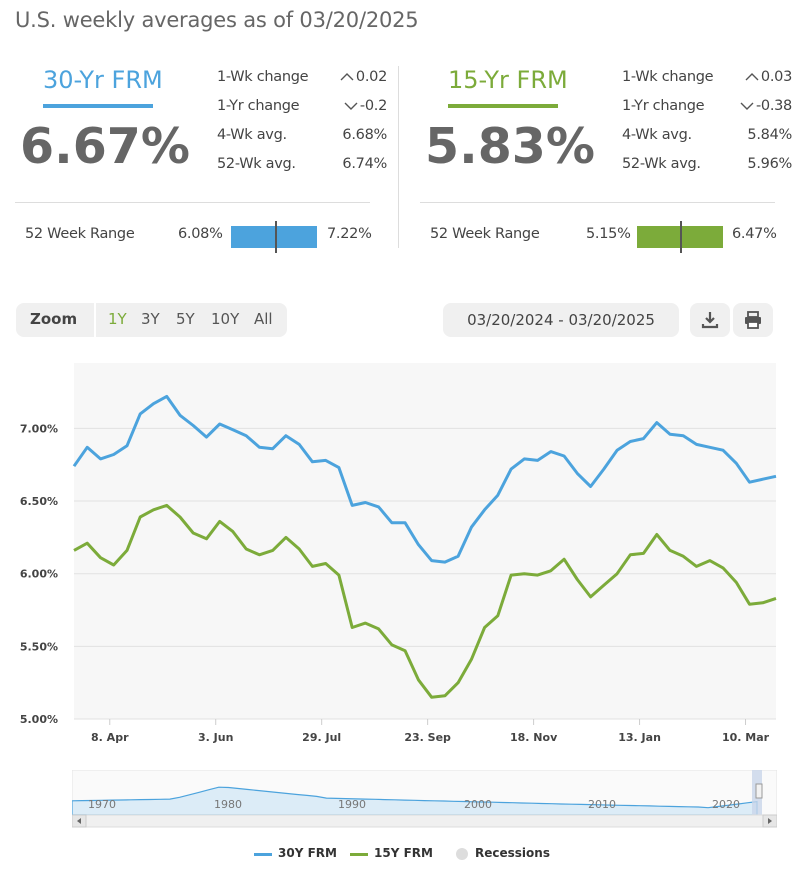 The image size is (800, 875). Describe the element at coordinates (302, 168) in the screenshot. I see `stat-row: 52-Wk avg. 6.74%` at that location.